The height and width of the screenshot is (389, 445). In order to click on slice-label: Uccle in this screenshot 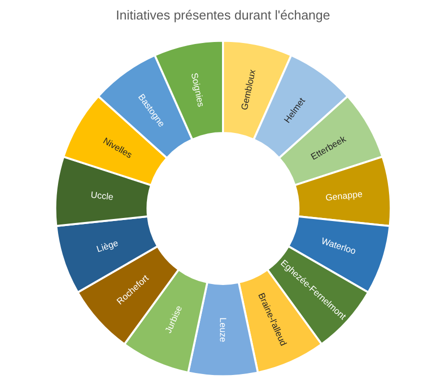, I will do `click(102, 196)`.